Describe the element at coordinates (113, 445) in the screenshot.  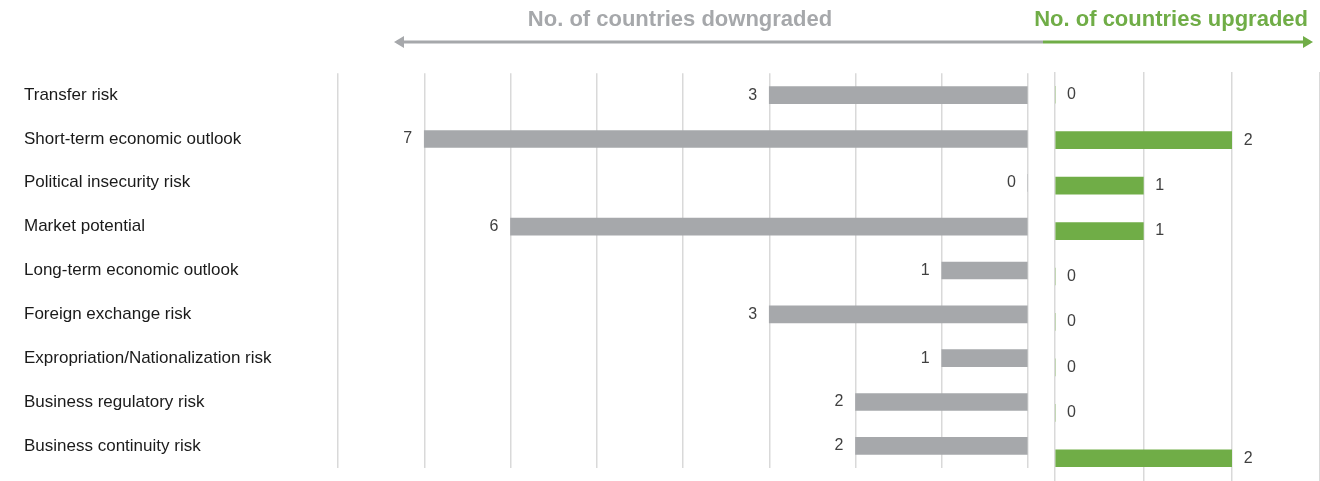
I see `y-tick-label: Business continuity risk` at that location.